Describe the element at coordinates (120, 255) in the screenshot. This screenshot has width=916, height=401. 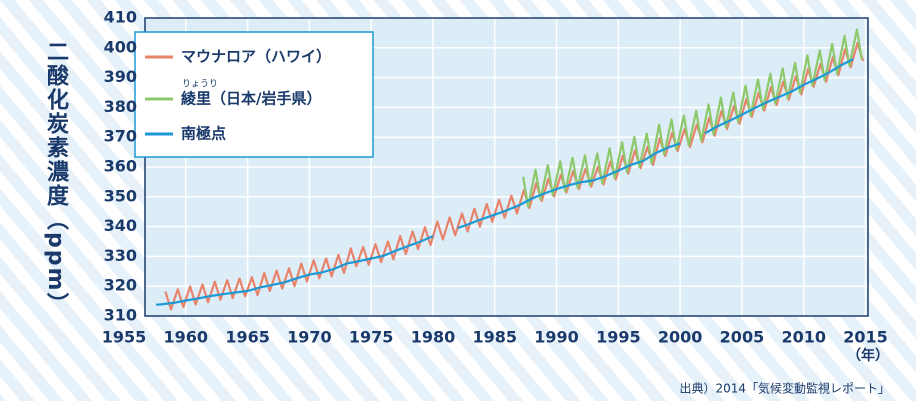
I see `y-tick-label: 330` at that location.